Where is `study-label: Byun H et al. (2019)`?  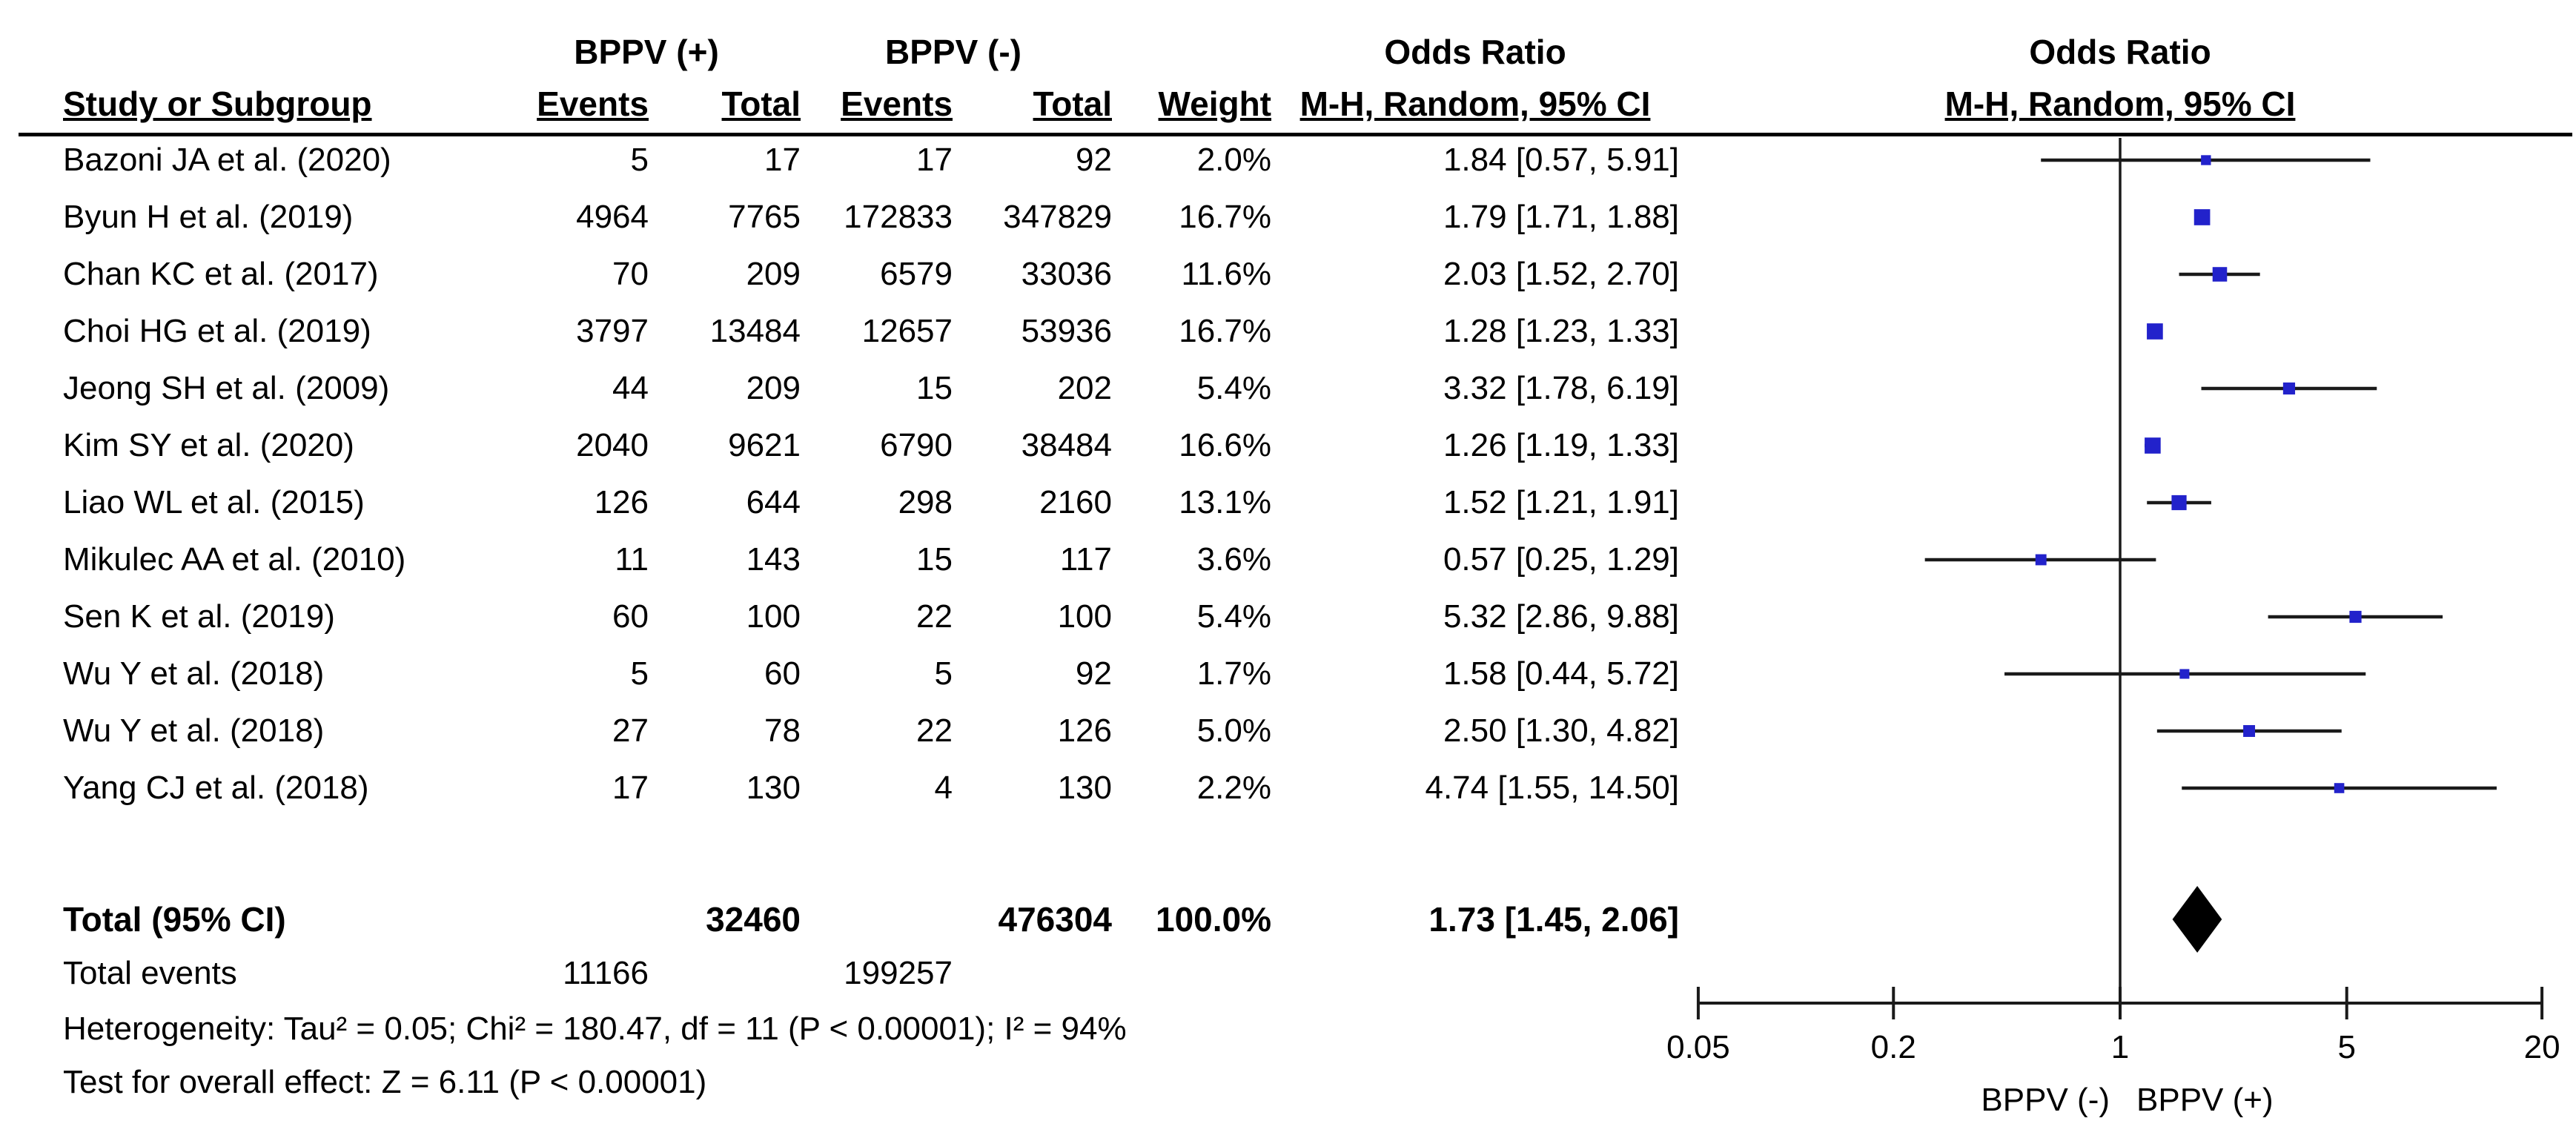 study-label: Byun H et al. (2019) is located at coordinates (208, 217).